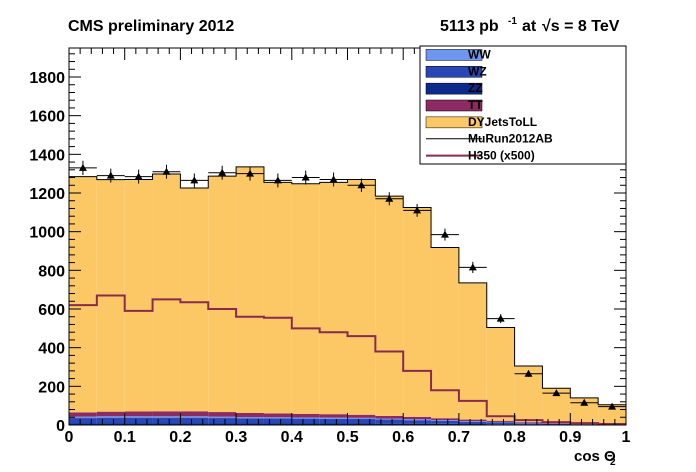  Describe the element at coordinates (501, 156) in the screenshot. I see `legend-label-6: H350 (x500)` at that location.